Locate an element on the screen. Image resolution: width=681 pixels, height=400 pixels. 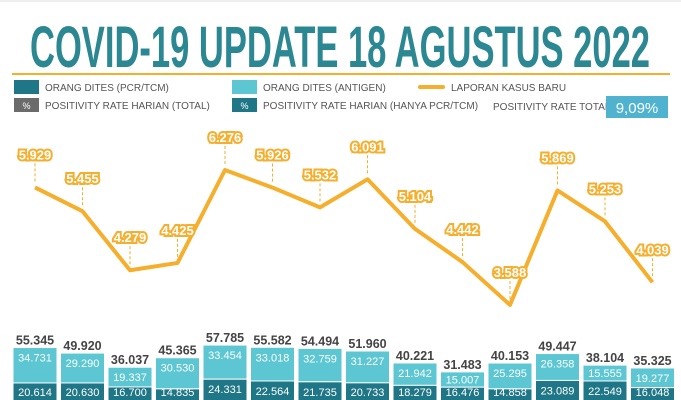
bar-label-pcr: 14.835 is located at coordinates (178, 393).